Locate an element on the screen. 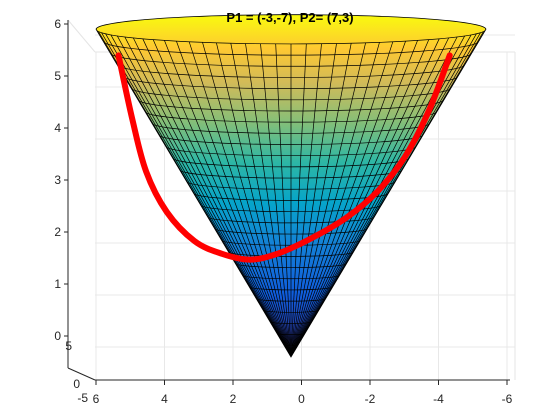 This screenshot has height=420, width=560. y-tick-label: 5 is located at coordinates (68, 346).